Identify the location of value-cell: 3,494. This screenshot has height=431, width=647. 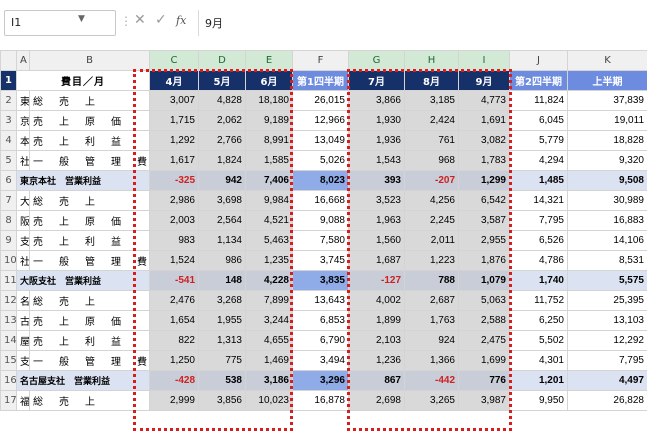
(320, 360).